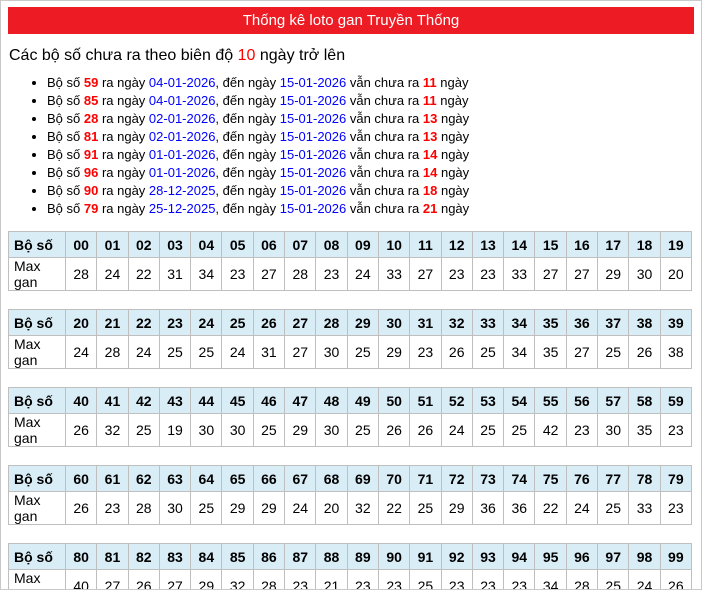  Describe the element at coordinates (456, 244) in the screenshot. I see `bo-so-cell: 12` at that location.